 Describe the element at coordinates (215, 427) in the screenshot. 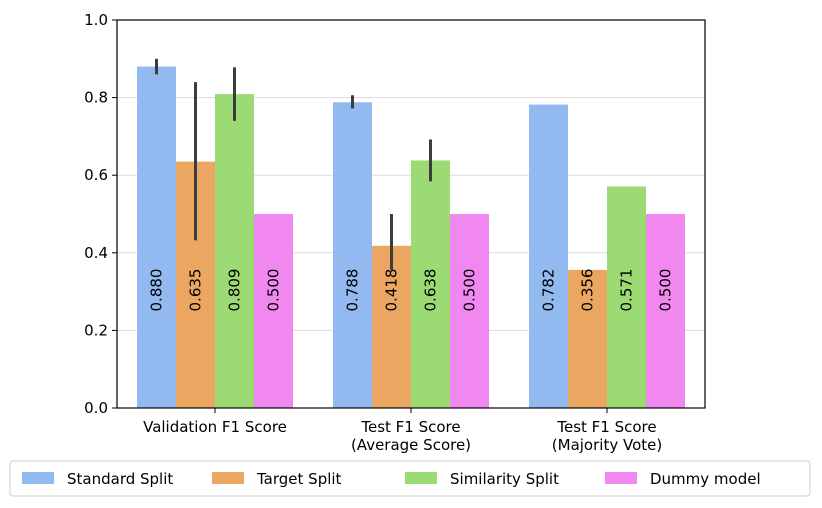

I see `x-tick-label: Validation F1 Score` at that location.